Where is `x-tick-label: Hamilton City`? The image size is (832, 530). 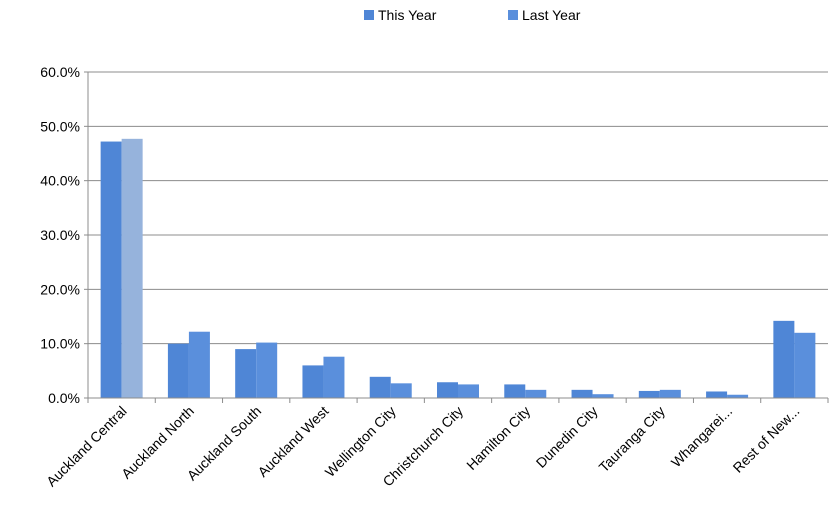
x-tick-label: Hamilton City is located at coordinates (498, 438).